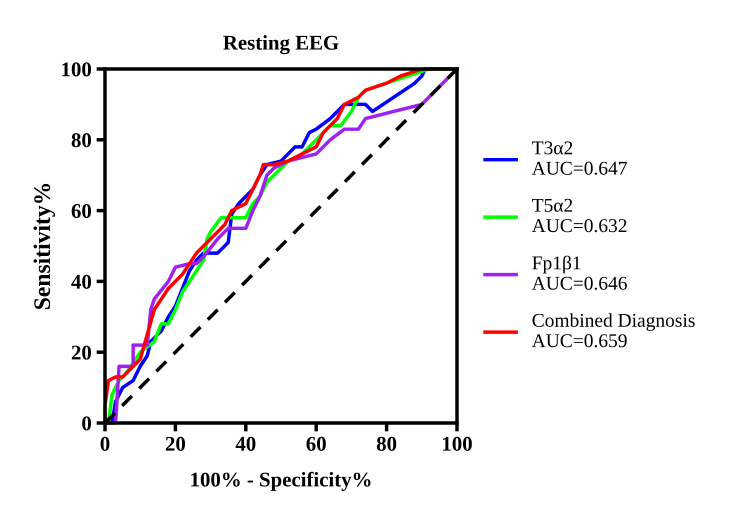  Describe the element at coordinates (579, 273) in the screenshot. I see `legend-label: Fp1β1 AUC=0.646` at that location.